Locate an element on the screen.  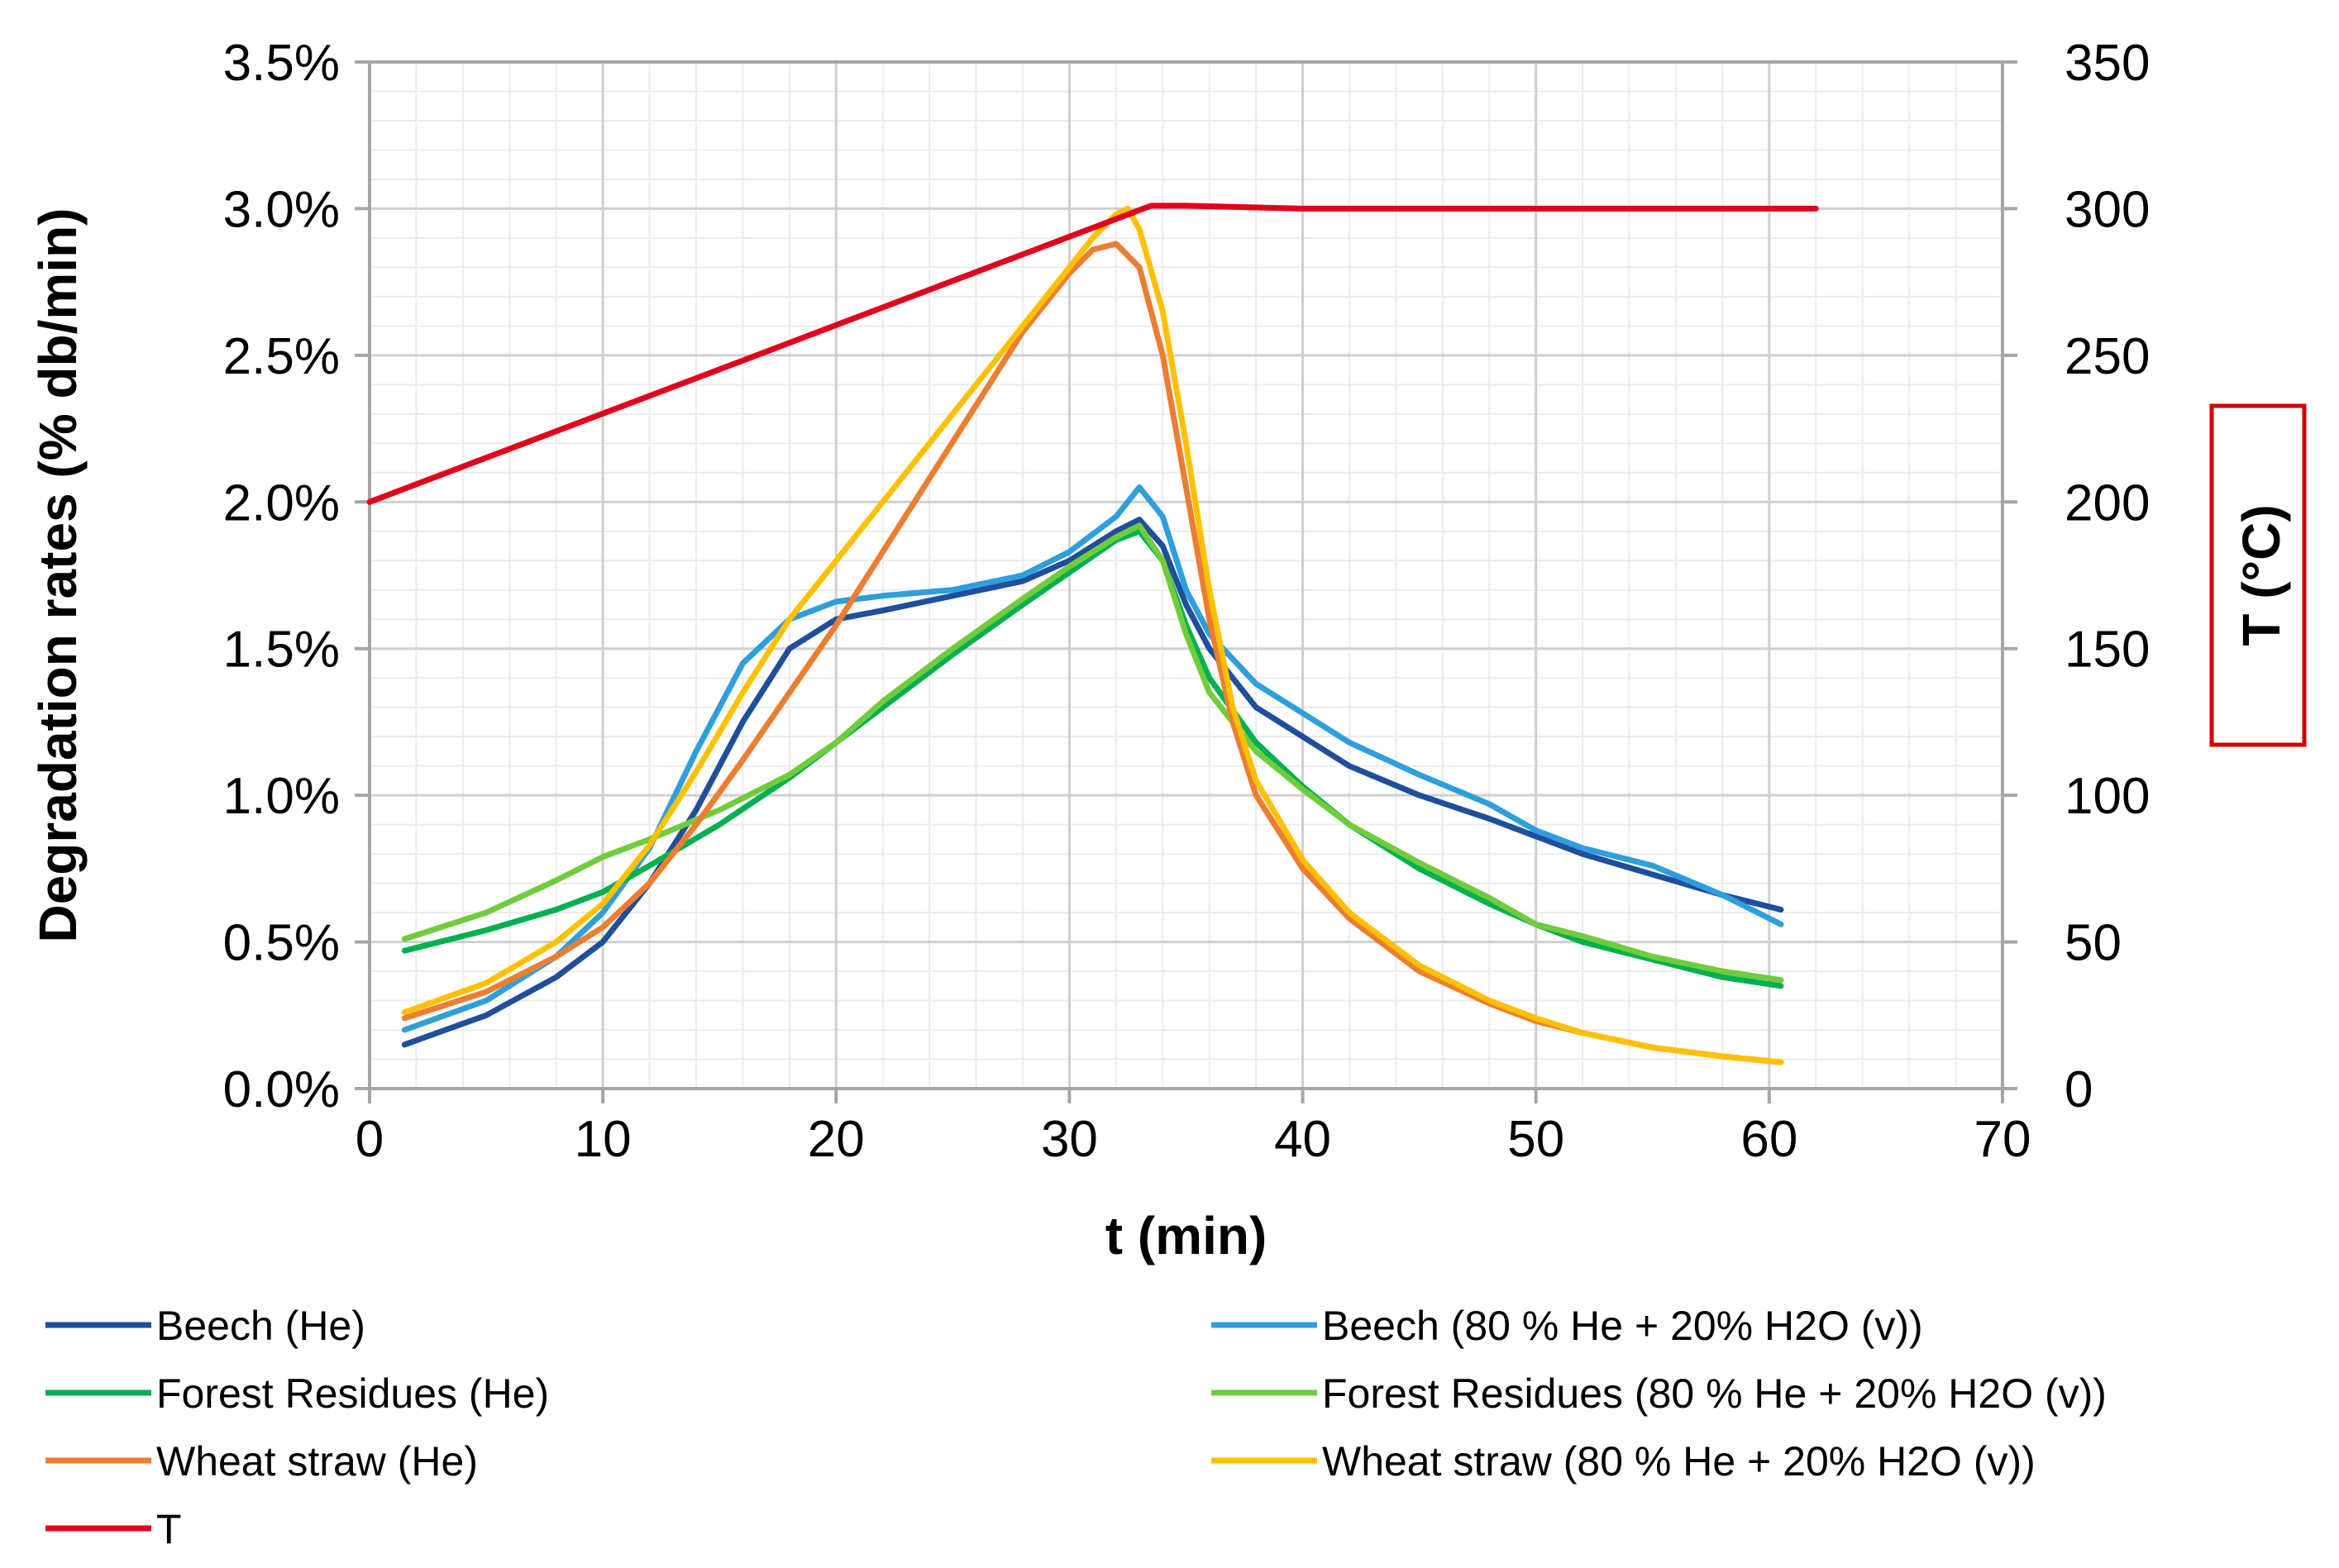
y-tick-label: 0.5% is located at coordinates (281, 943).